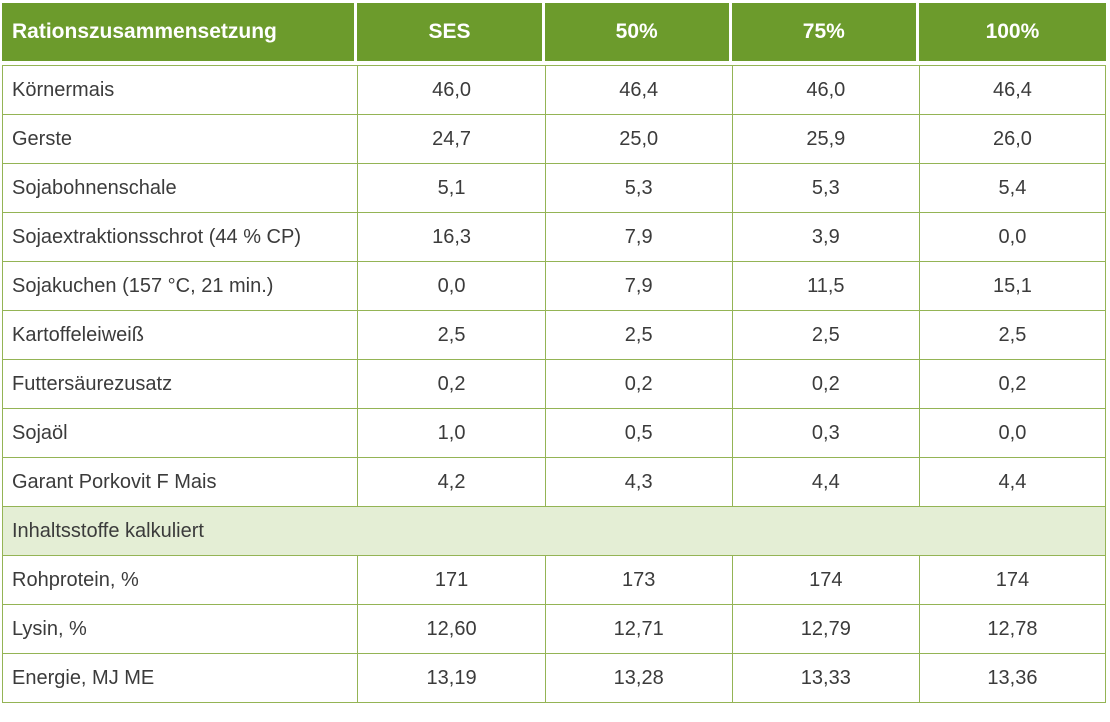 This screenshot has height=722, width=1110. What do you see at coordinates (825, 285) in the screenshot?
I see `row-value: 11,5` at bounding box center [825, 285].